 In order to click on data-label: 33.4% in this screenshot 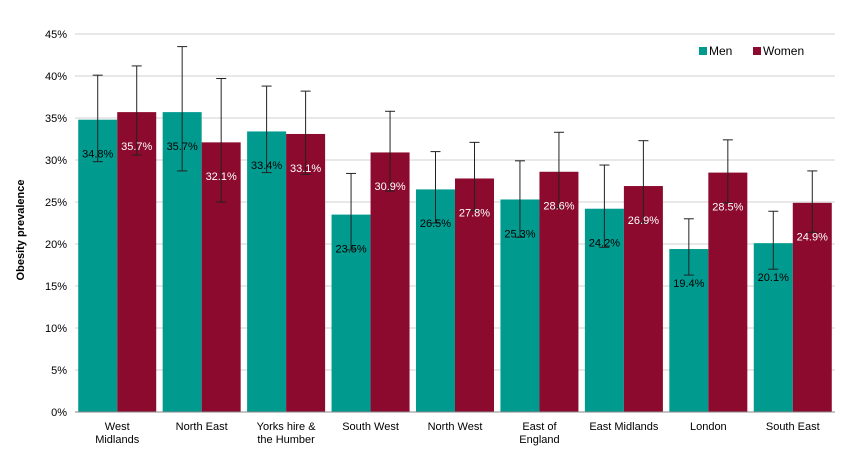, I will do `click(266, 166)`.